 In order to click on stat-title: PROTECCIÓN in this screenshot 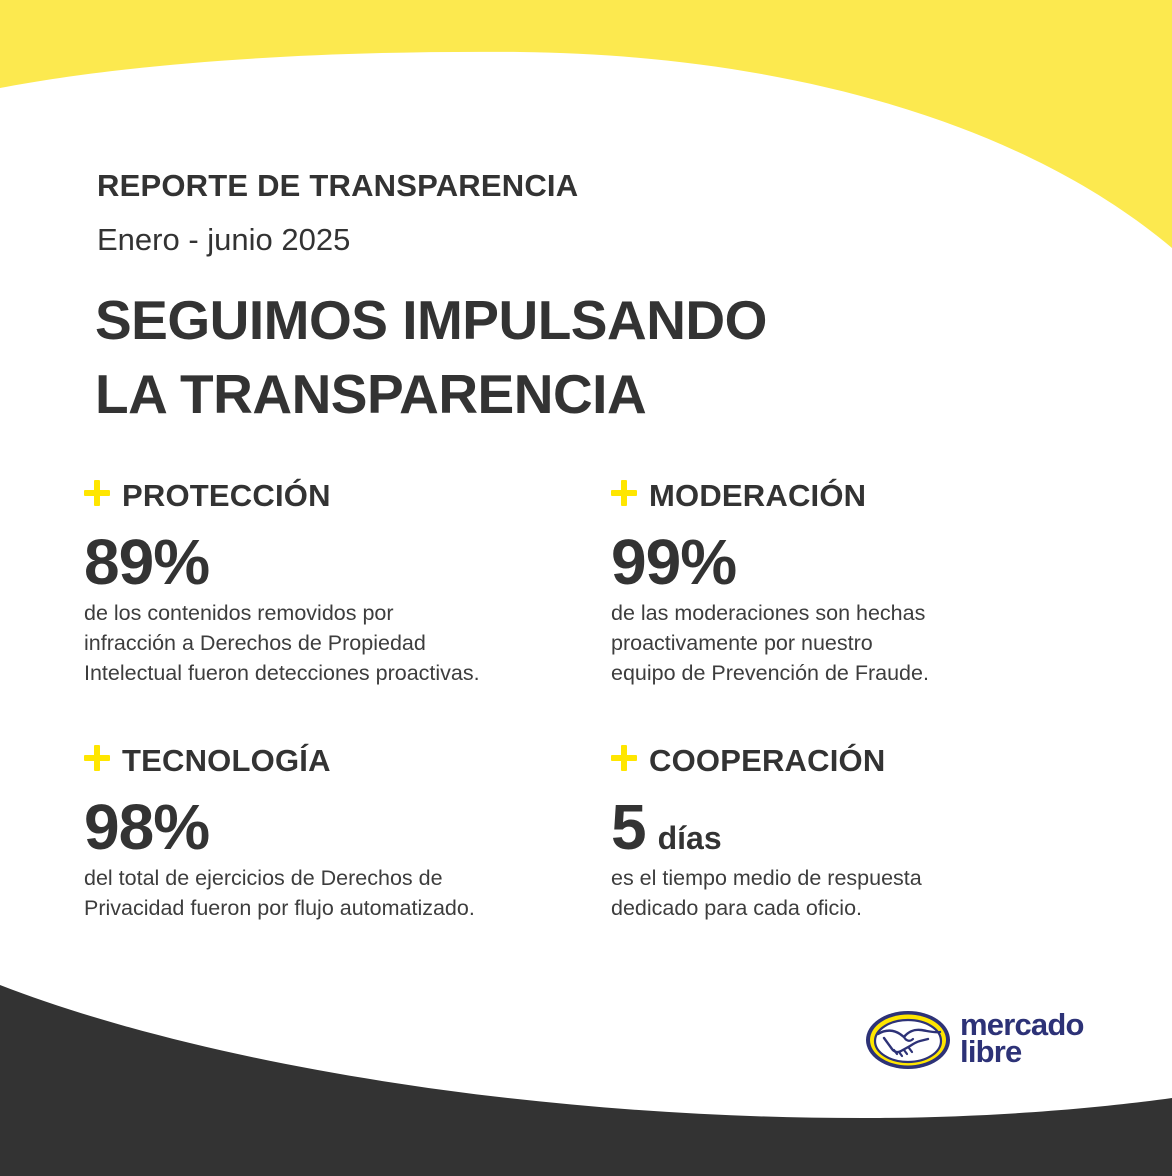, I will do `click(226, 495)`.